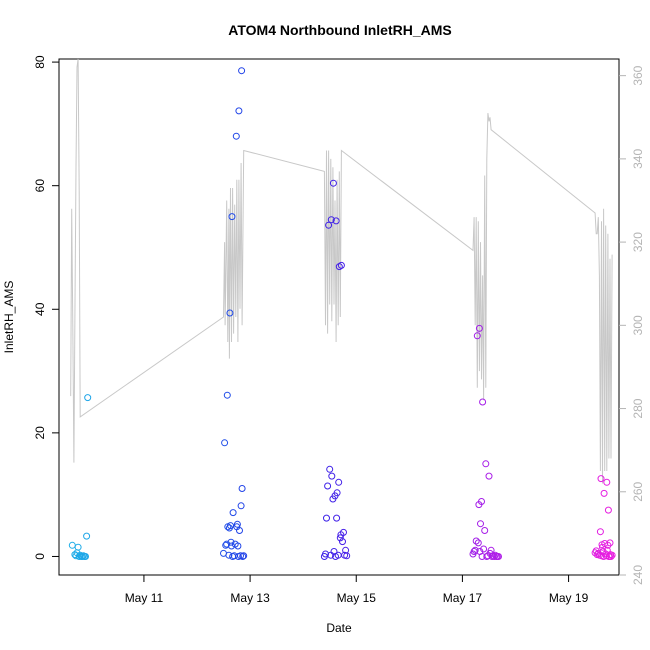  What do you see at coordinates (638, 75) in the screenshot?
I see `y2-tick-label: 360` at bounding box center [638, 75].